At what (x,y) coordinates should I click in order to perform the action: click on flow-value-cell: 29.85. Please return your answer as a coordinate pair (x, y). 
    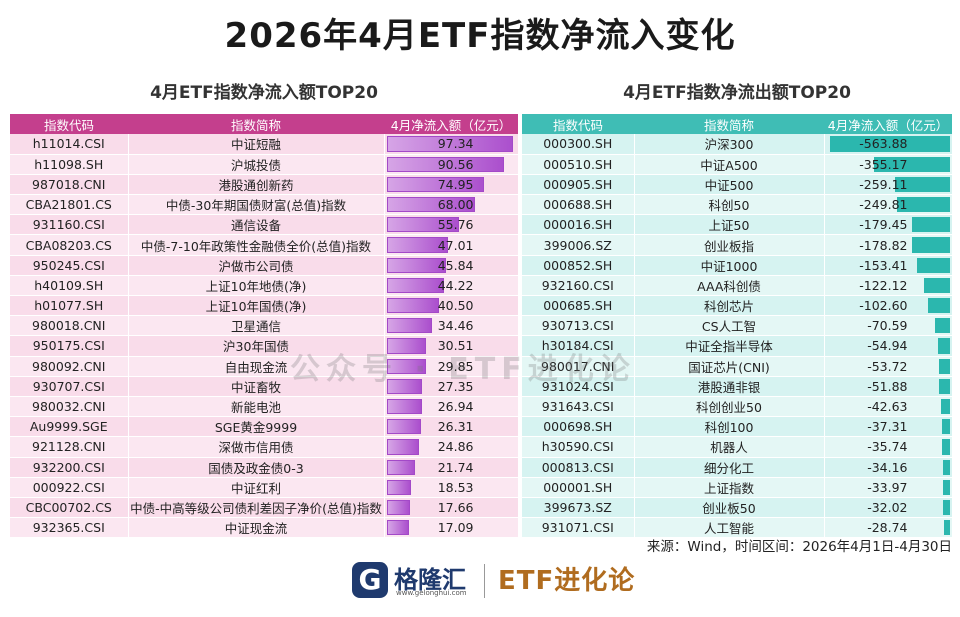
    Looking at the image, I should click on (451, 366).